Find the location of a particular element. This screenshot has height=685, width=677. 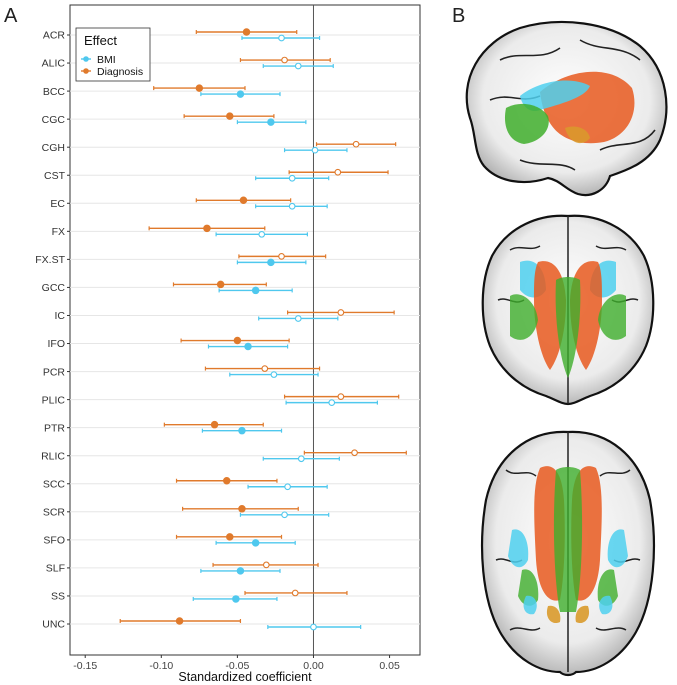

diagnosis-point-plic is located at coordinates (341, 396).